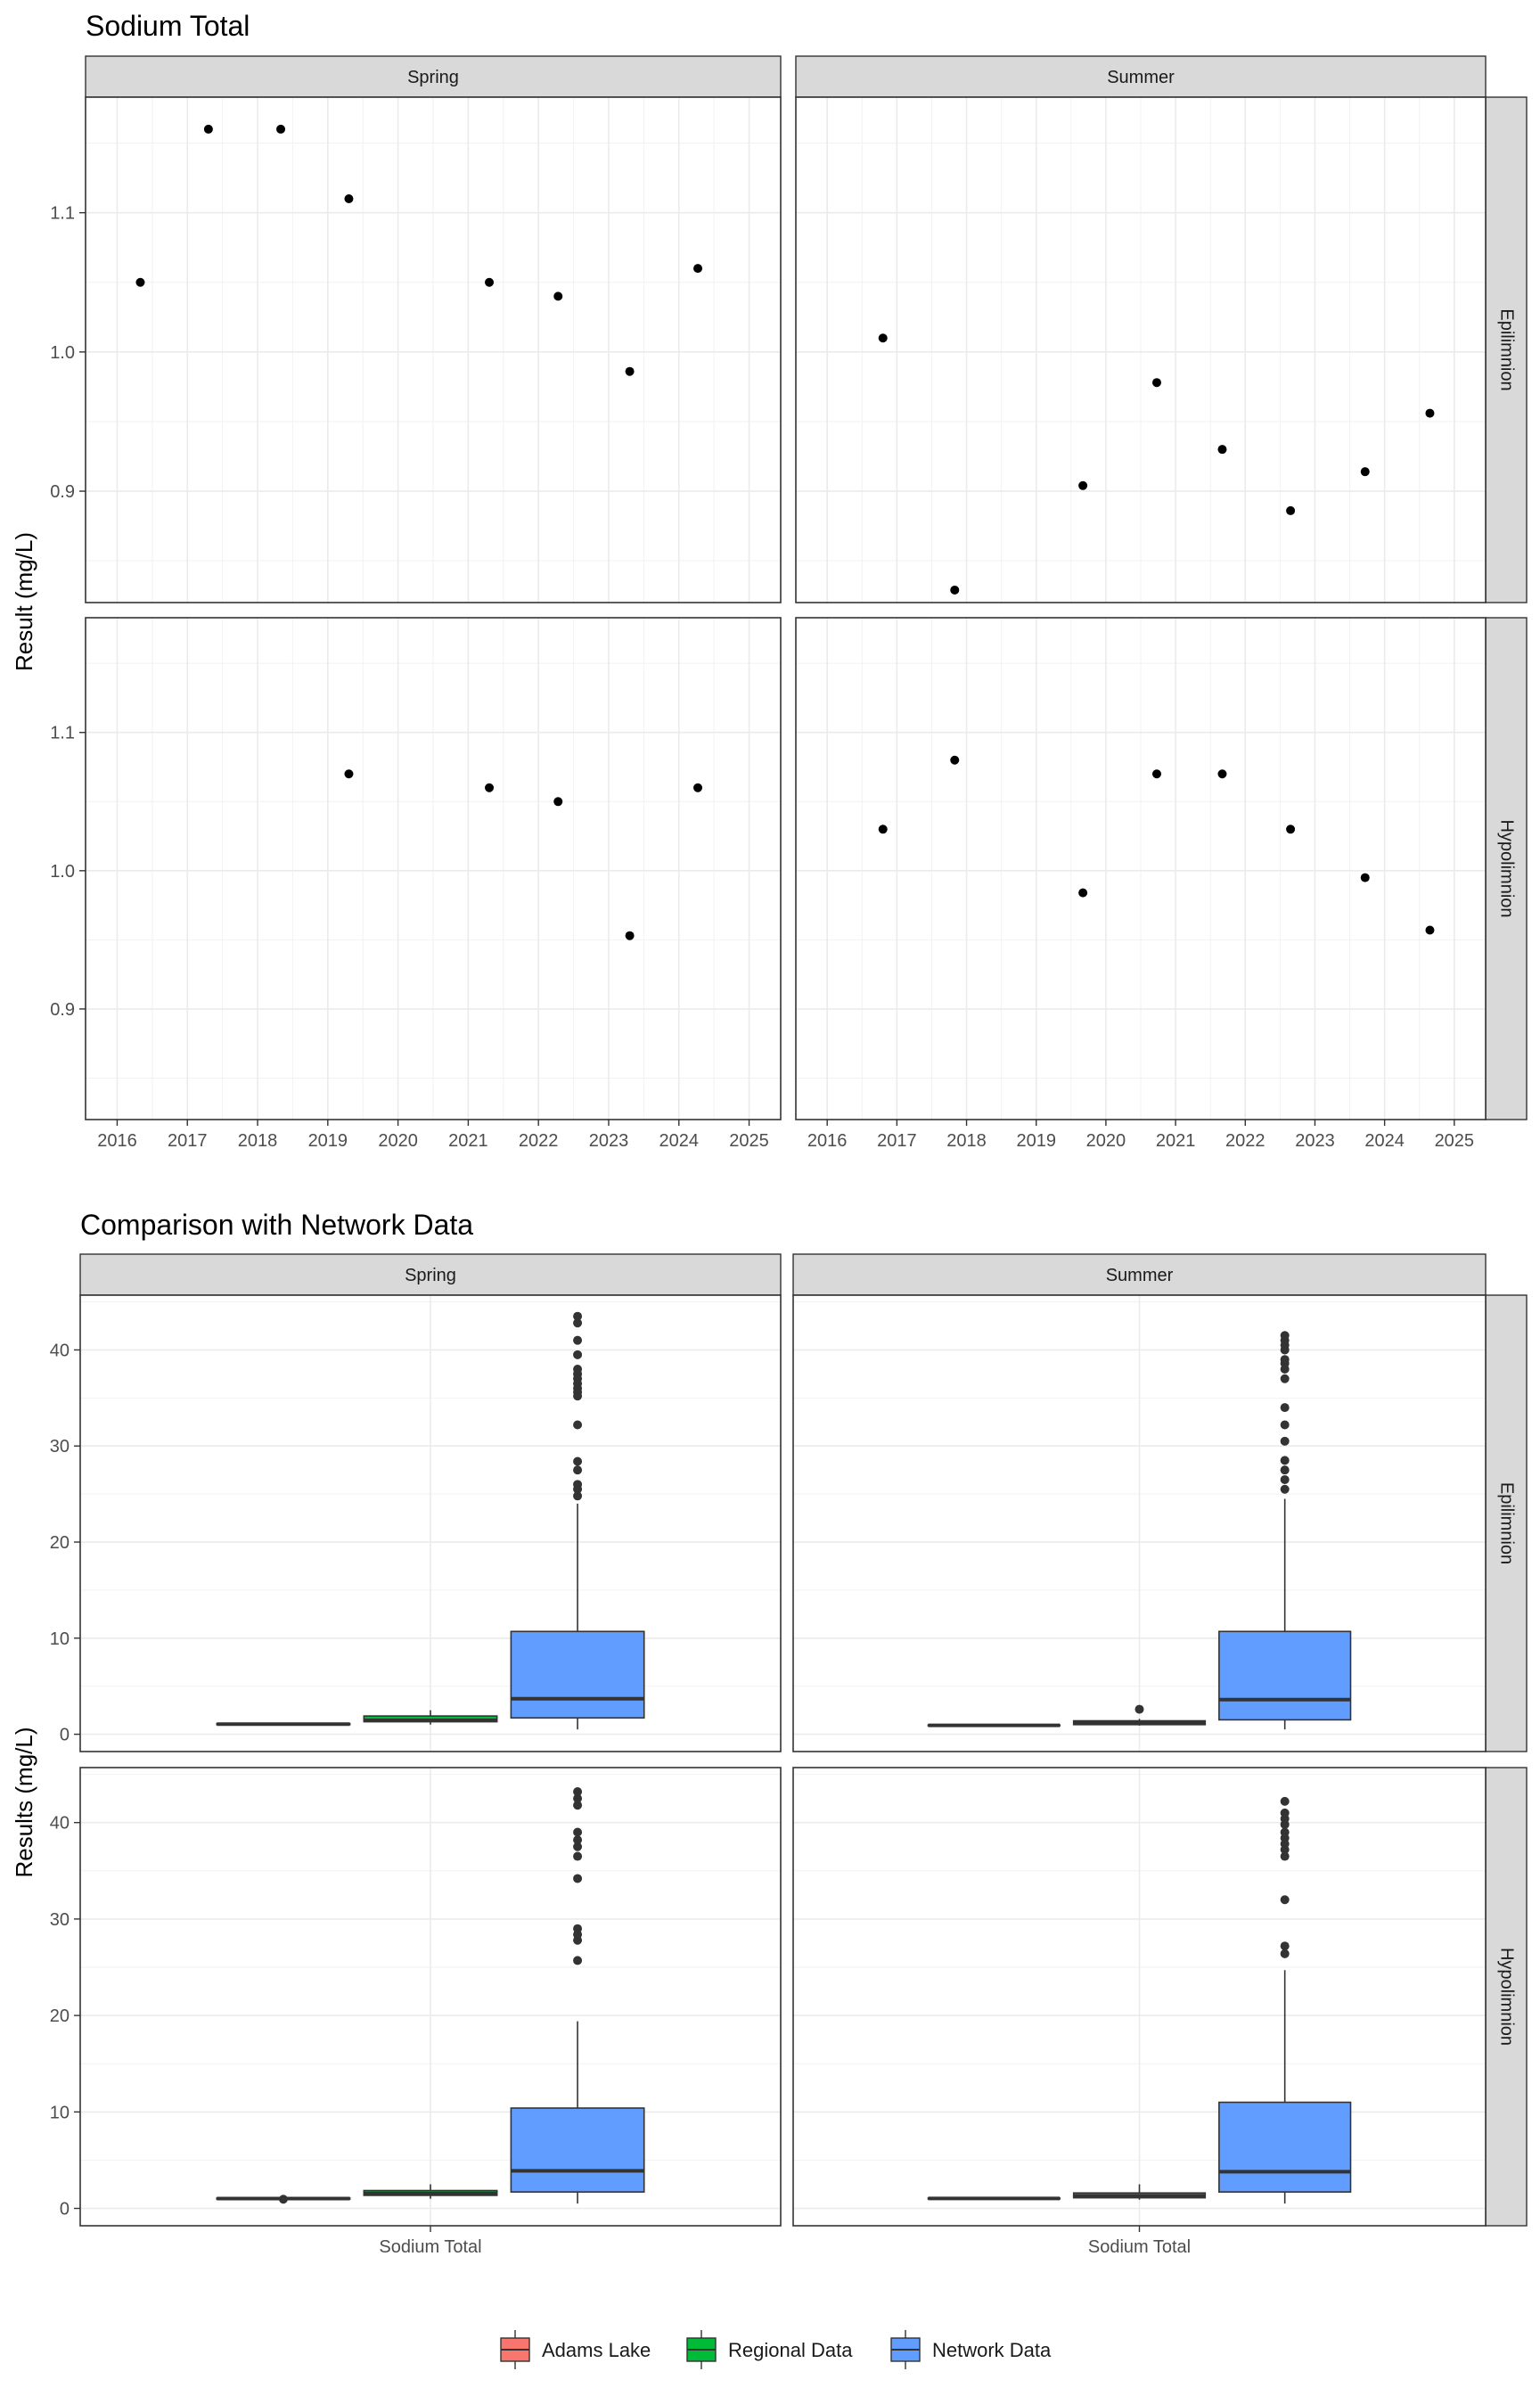  Describe the element at coordinates (575, 2349) in the screenshot. I see `legend-item-adams-lake: Adams Lake` at that location.